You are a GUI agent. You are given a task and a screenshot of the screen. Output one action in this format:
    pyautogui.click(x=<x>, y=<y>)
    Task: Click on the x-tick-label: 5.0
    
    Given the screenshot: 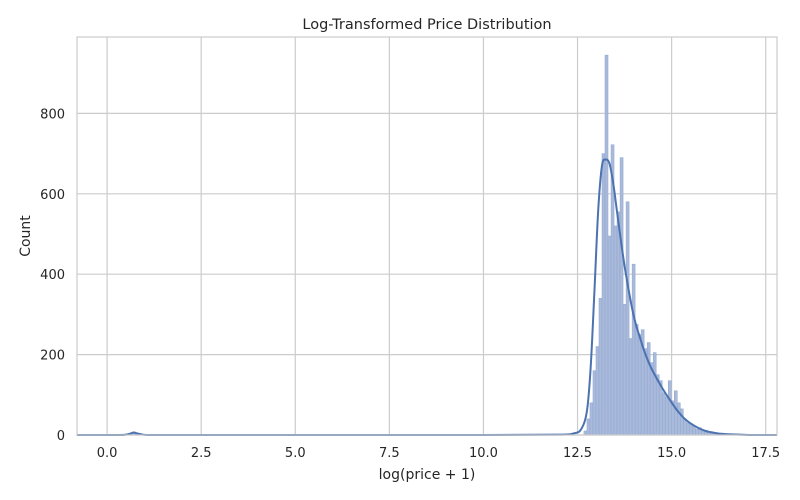 What is the action you would take?
    pyautogui.click(x=295, y=453)
    